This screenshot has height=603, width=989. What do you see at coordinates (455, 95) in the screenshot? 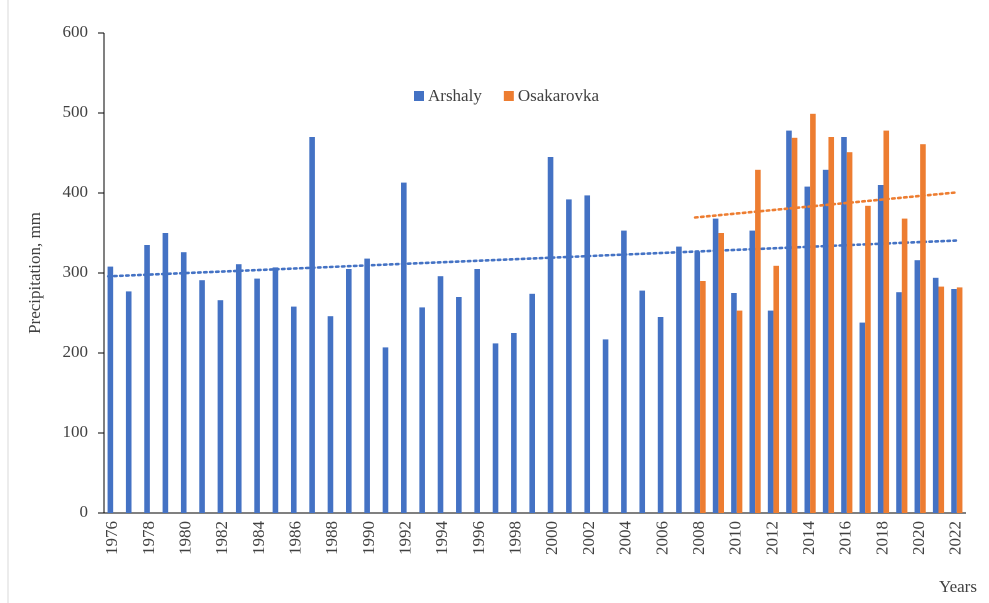
I see `legend-label: Arshaly` at bounding box center [455, 95].